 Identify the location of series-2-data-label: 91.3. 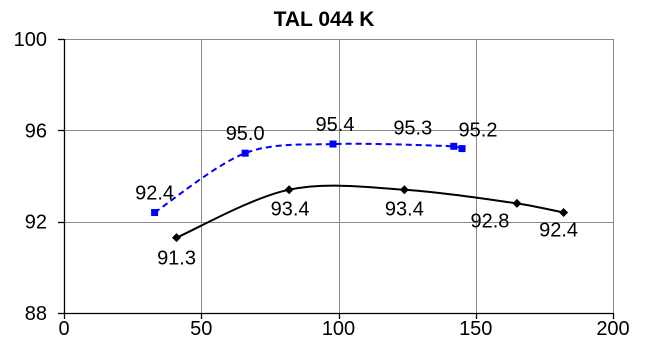
(176, 259).